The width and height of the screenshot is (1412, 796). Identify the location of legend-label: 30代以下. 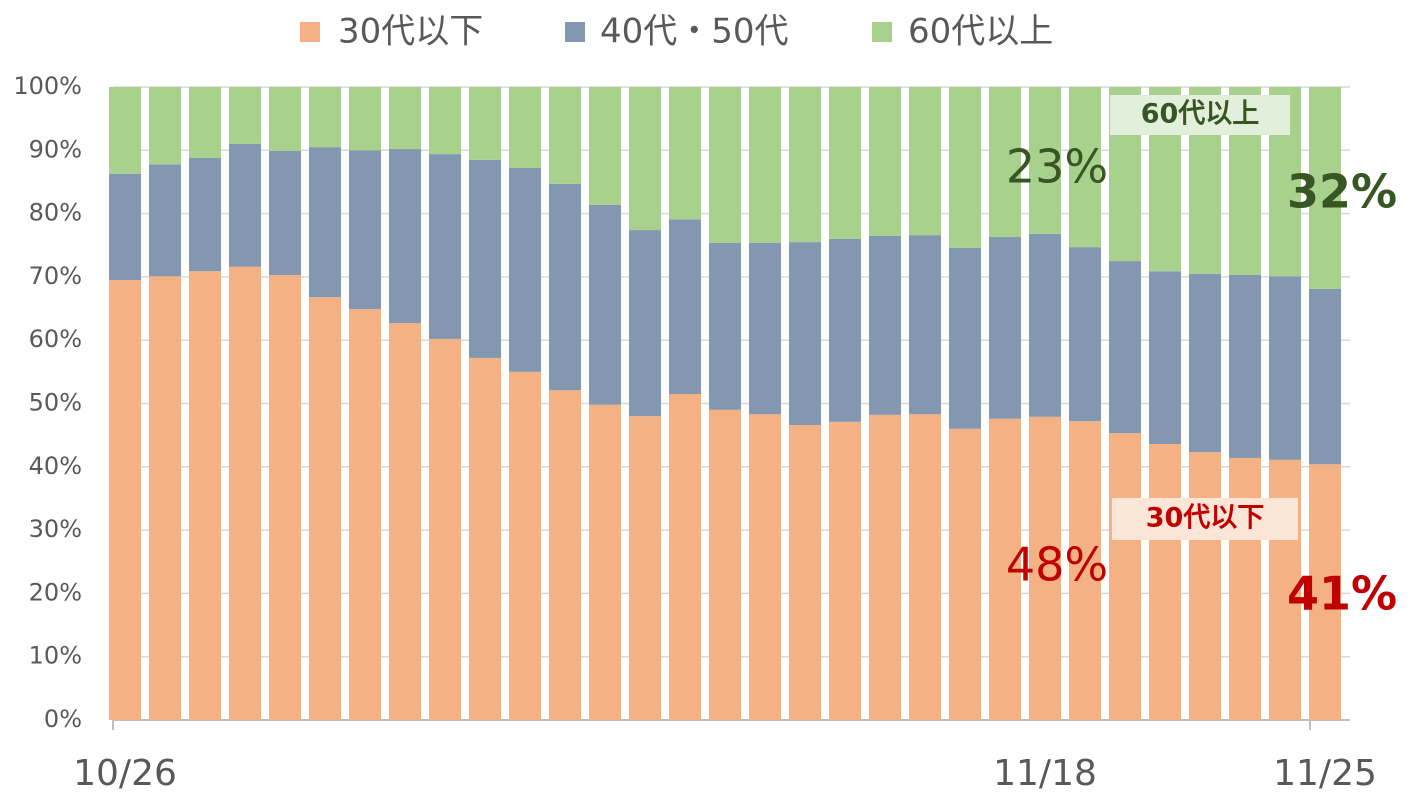
(410, 32).